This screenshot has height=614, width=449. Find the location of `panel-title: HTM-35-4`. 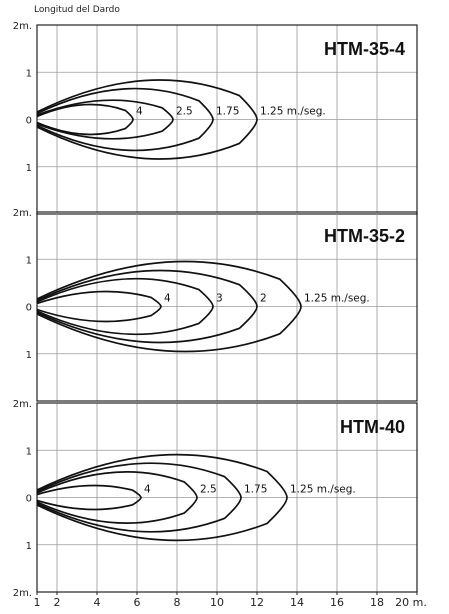

panel-title: HTM-35-4 is located at coordinates (364, 49).